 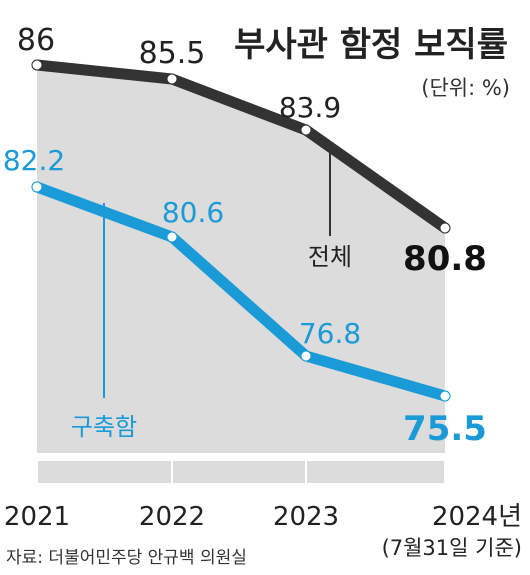 What do you see at coordinates (104, 427) in the screenshot?
I see `series-label-destroyer: 구축함` at bounding box center [104, 427].